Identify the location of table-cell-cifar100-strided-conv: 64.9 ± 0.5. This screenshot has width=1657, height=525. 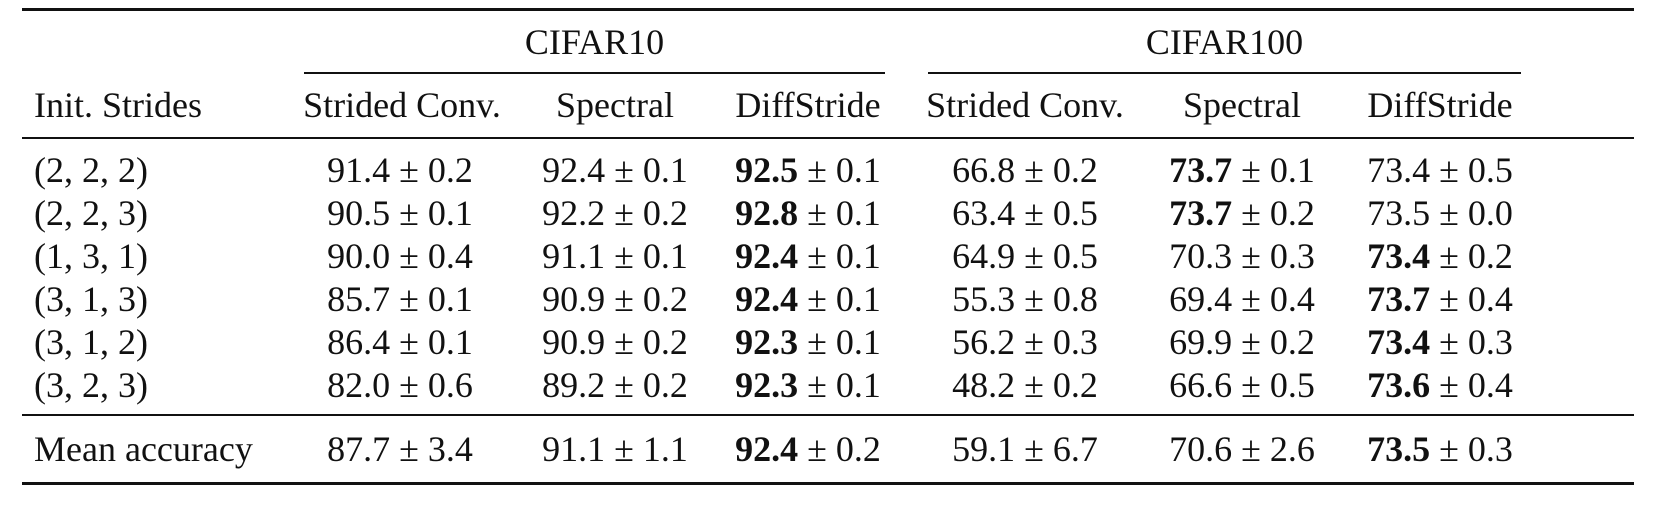
(1025, 256).